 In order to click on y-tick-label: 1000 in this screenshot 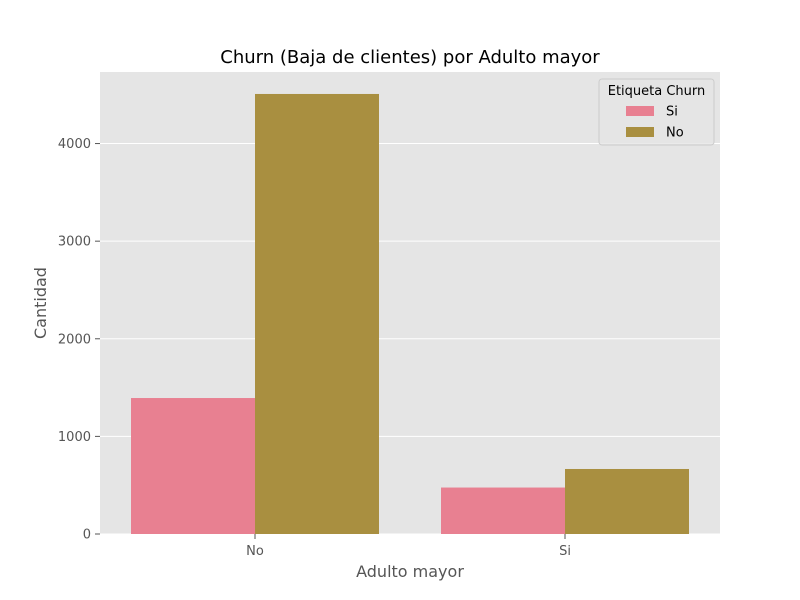, I will do `click(74, 437)`.